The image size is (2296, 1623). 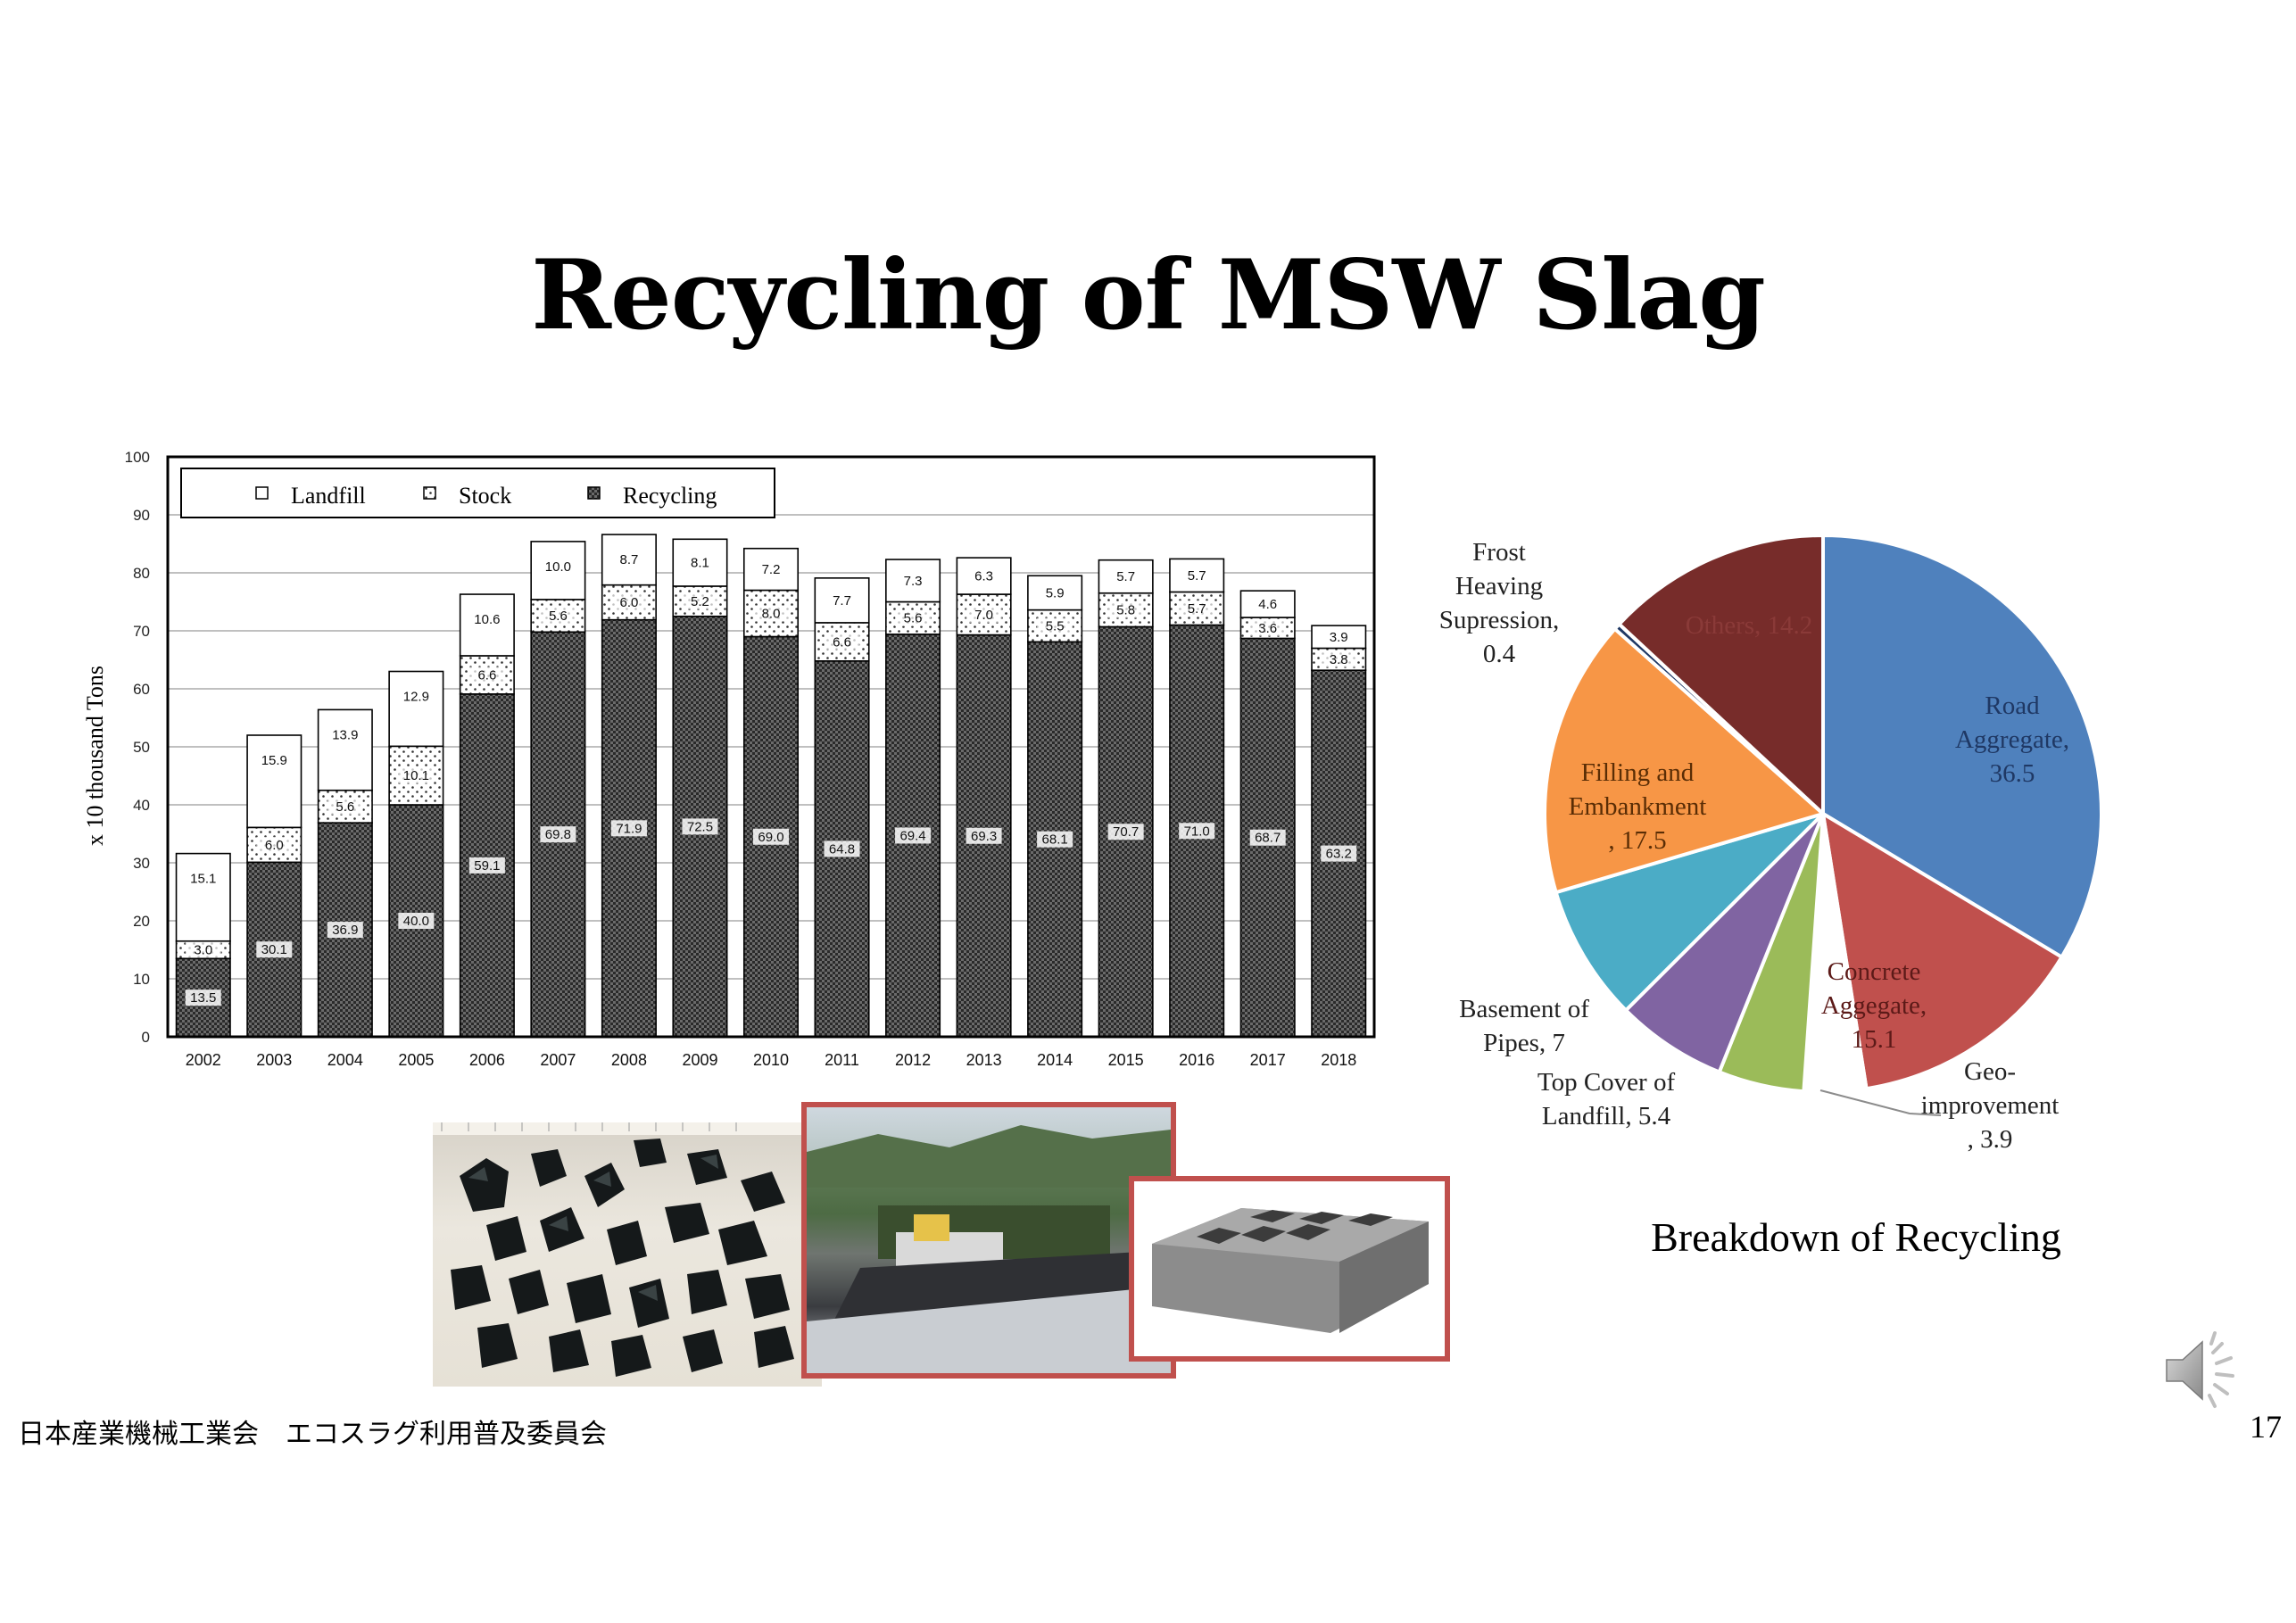 What do you see at coordinates (1267, 628) in the screenshot?
I see `value-label-stock: 3.6` at bounding box center [1267, 628].